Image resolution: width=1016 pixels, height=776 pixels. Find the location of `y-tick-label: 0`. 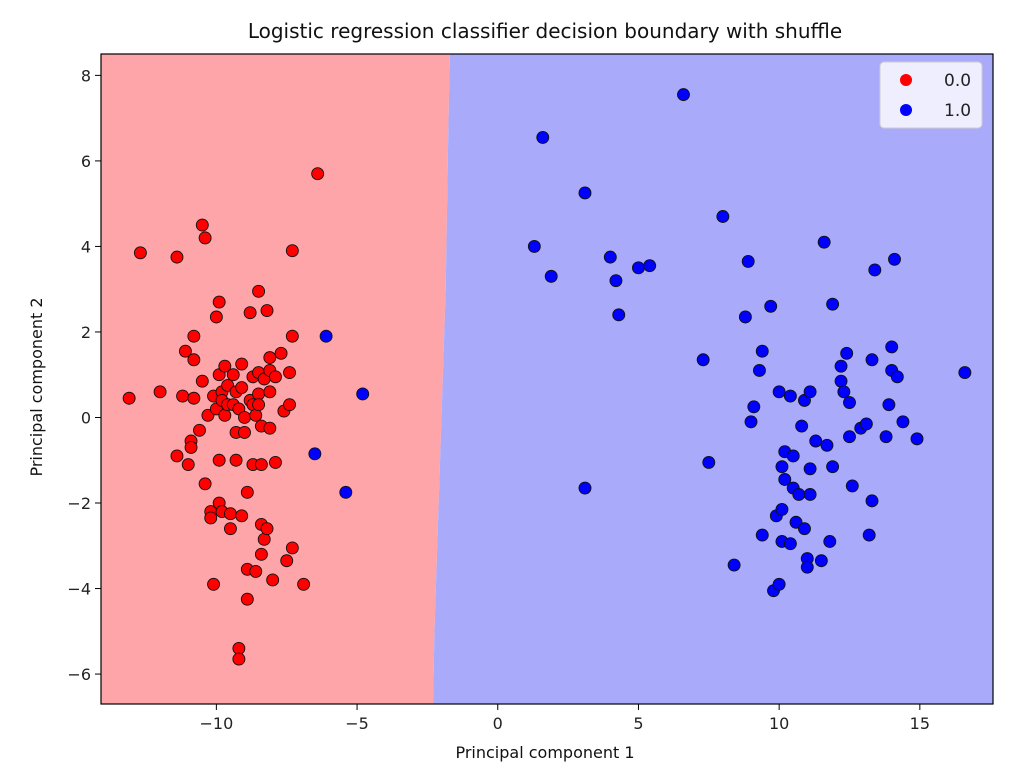

y-tick-label: 0 is located at coordinates (86, 417).